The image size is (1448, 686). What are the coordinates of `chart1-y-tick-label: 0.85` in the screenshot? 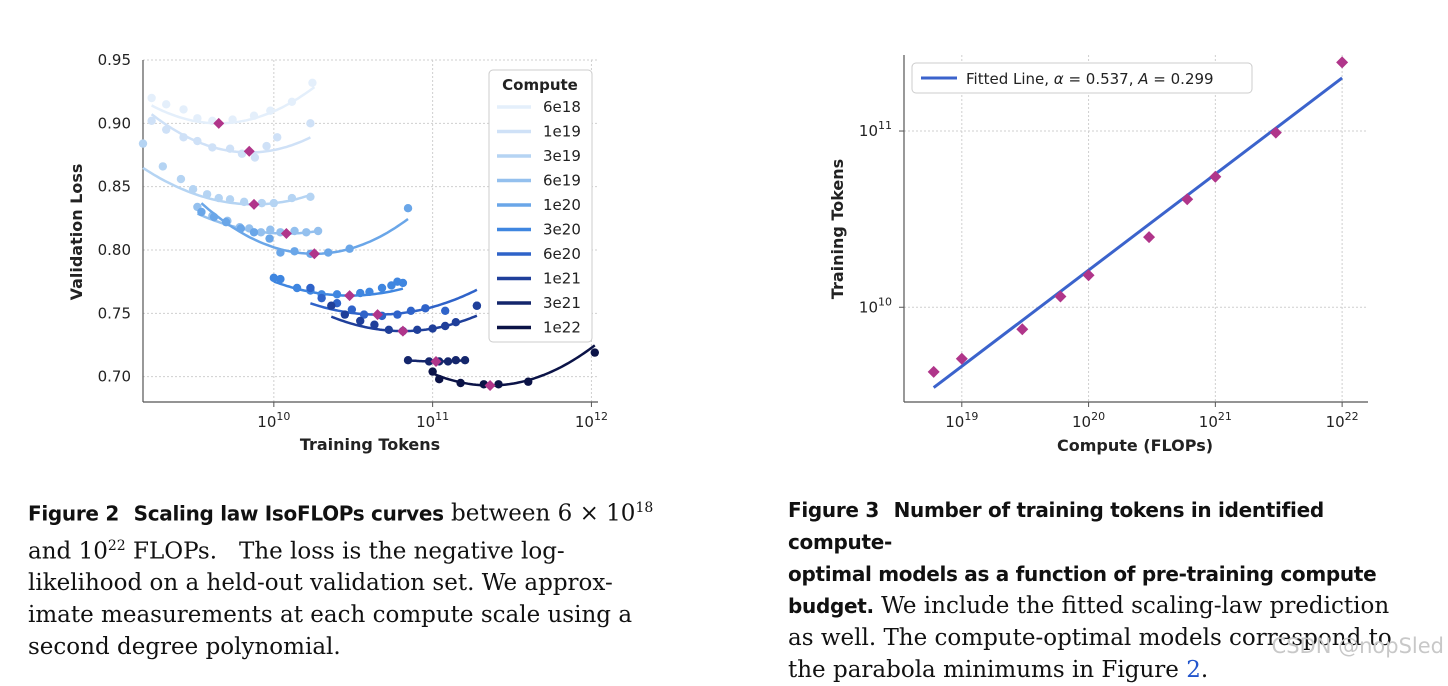 It's located at (114, 187).